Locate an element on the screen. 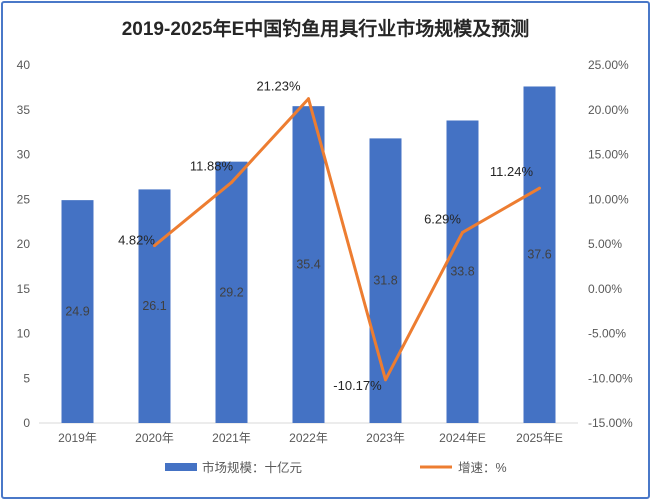 The height and width of the screenshot is (500, 651). bar-data-label: 37.6 is located at coordinates (539, 255).